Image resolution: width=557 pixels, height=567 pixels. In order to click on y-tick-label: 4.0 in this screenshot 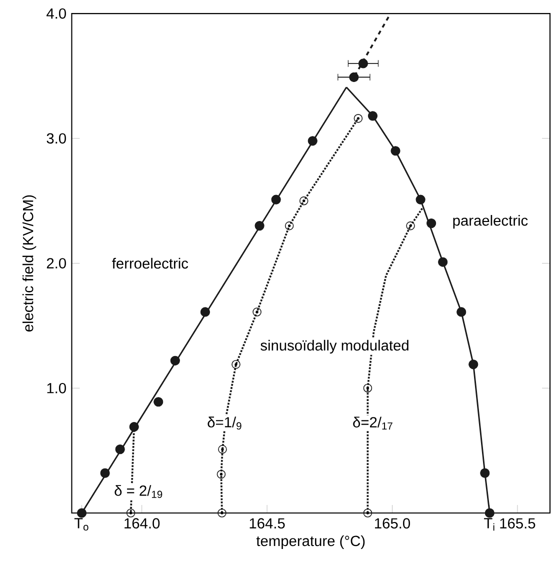, I will do `click(56, 13)`.